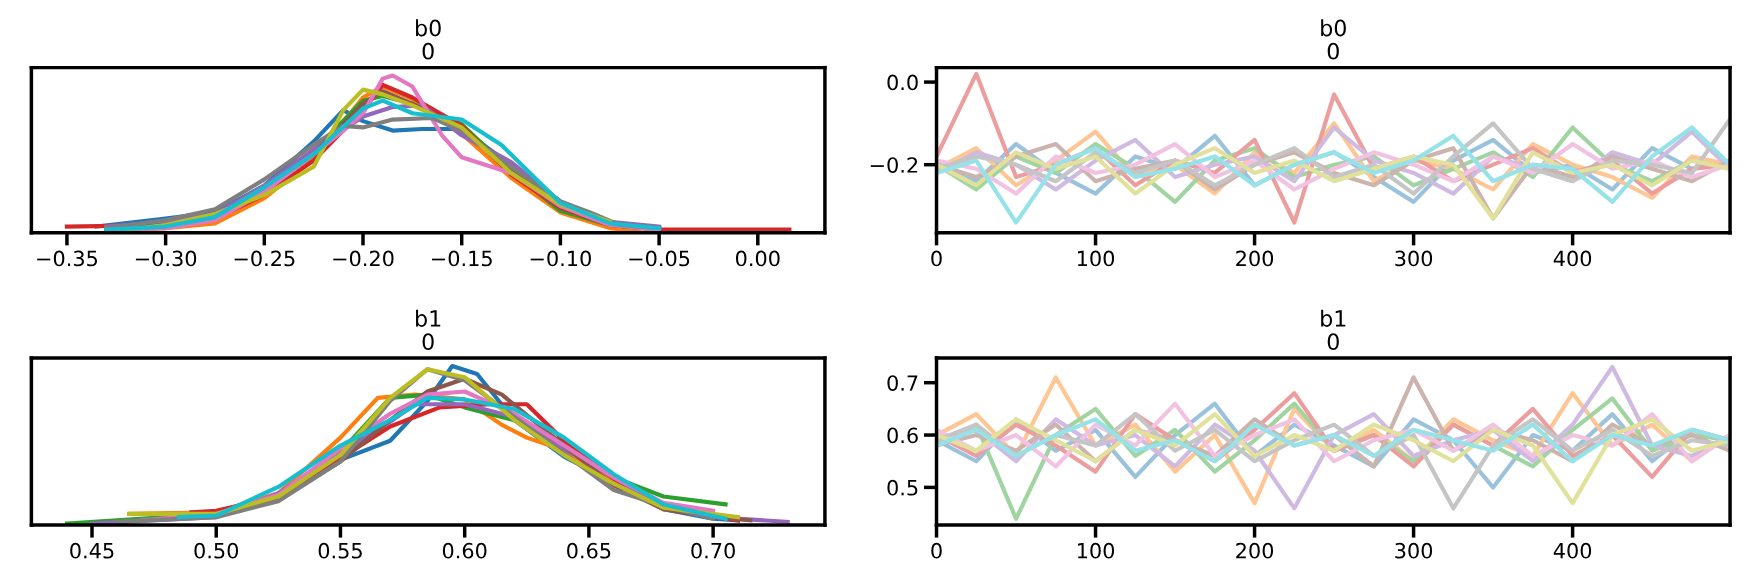 The image size is (1744, 588). What do you see at coordinates (902, 383) in the screenshot?
I see `y-tick-label: 0.7` at bounding box center [902, 383].